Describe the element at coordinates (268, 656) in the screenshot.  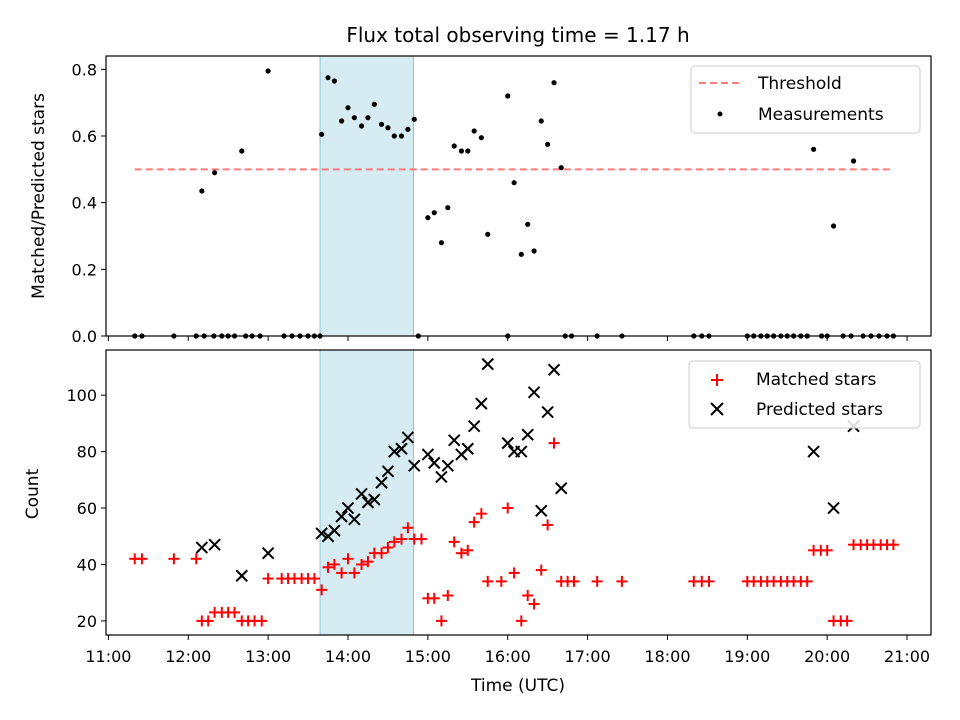
I see `bottom-x-tick-label: 13:00` at that location.